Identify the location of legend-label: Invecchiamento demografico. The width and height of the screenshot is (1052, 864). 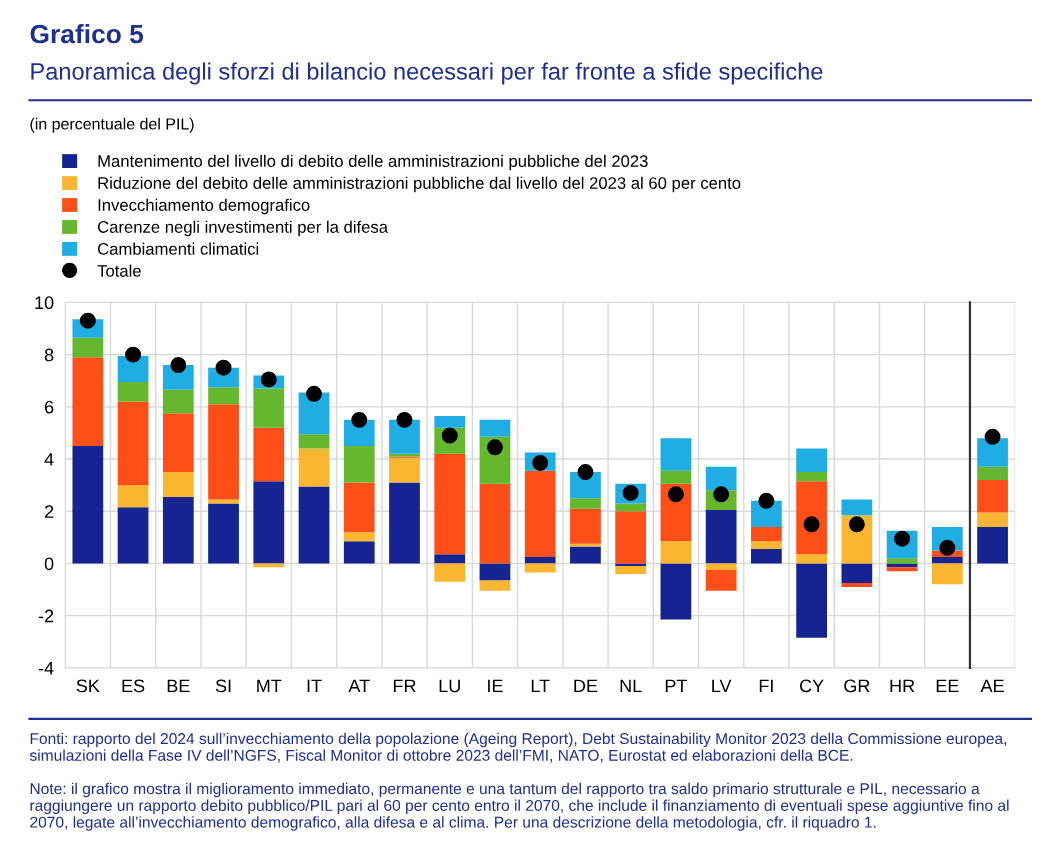
(204, 206).